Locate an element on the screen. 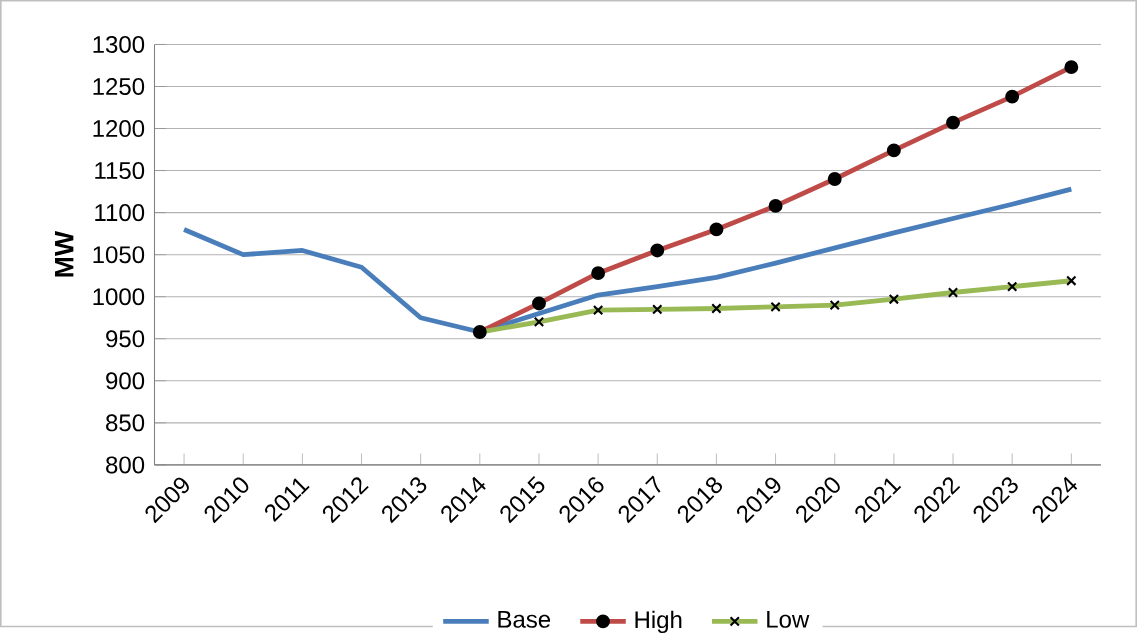 The width and height of the screenshot is (1137, 643). legend-label: Low is located at coordinates (788, 619).